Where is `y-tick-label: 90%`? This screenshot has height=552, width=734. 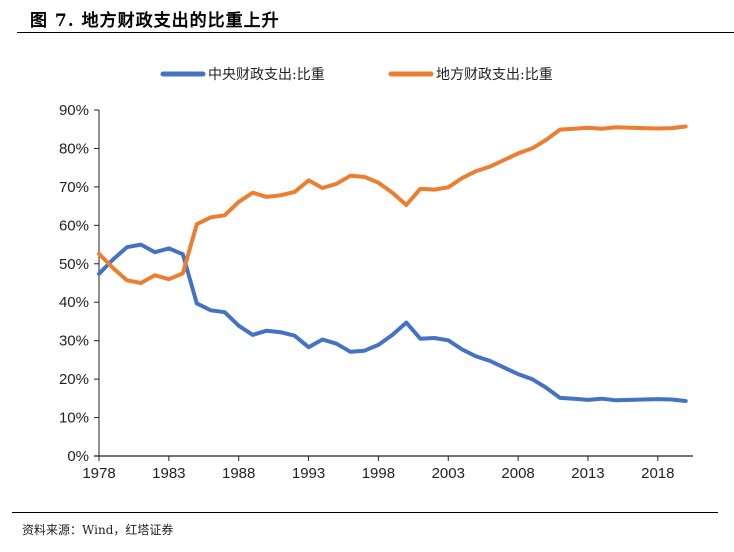
y-tick-label: 90% is located at coordinates (74, 110).